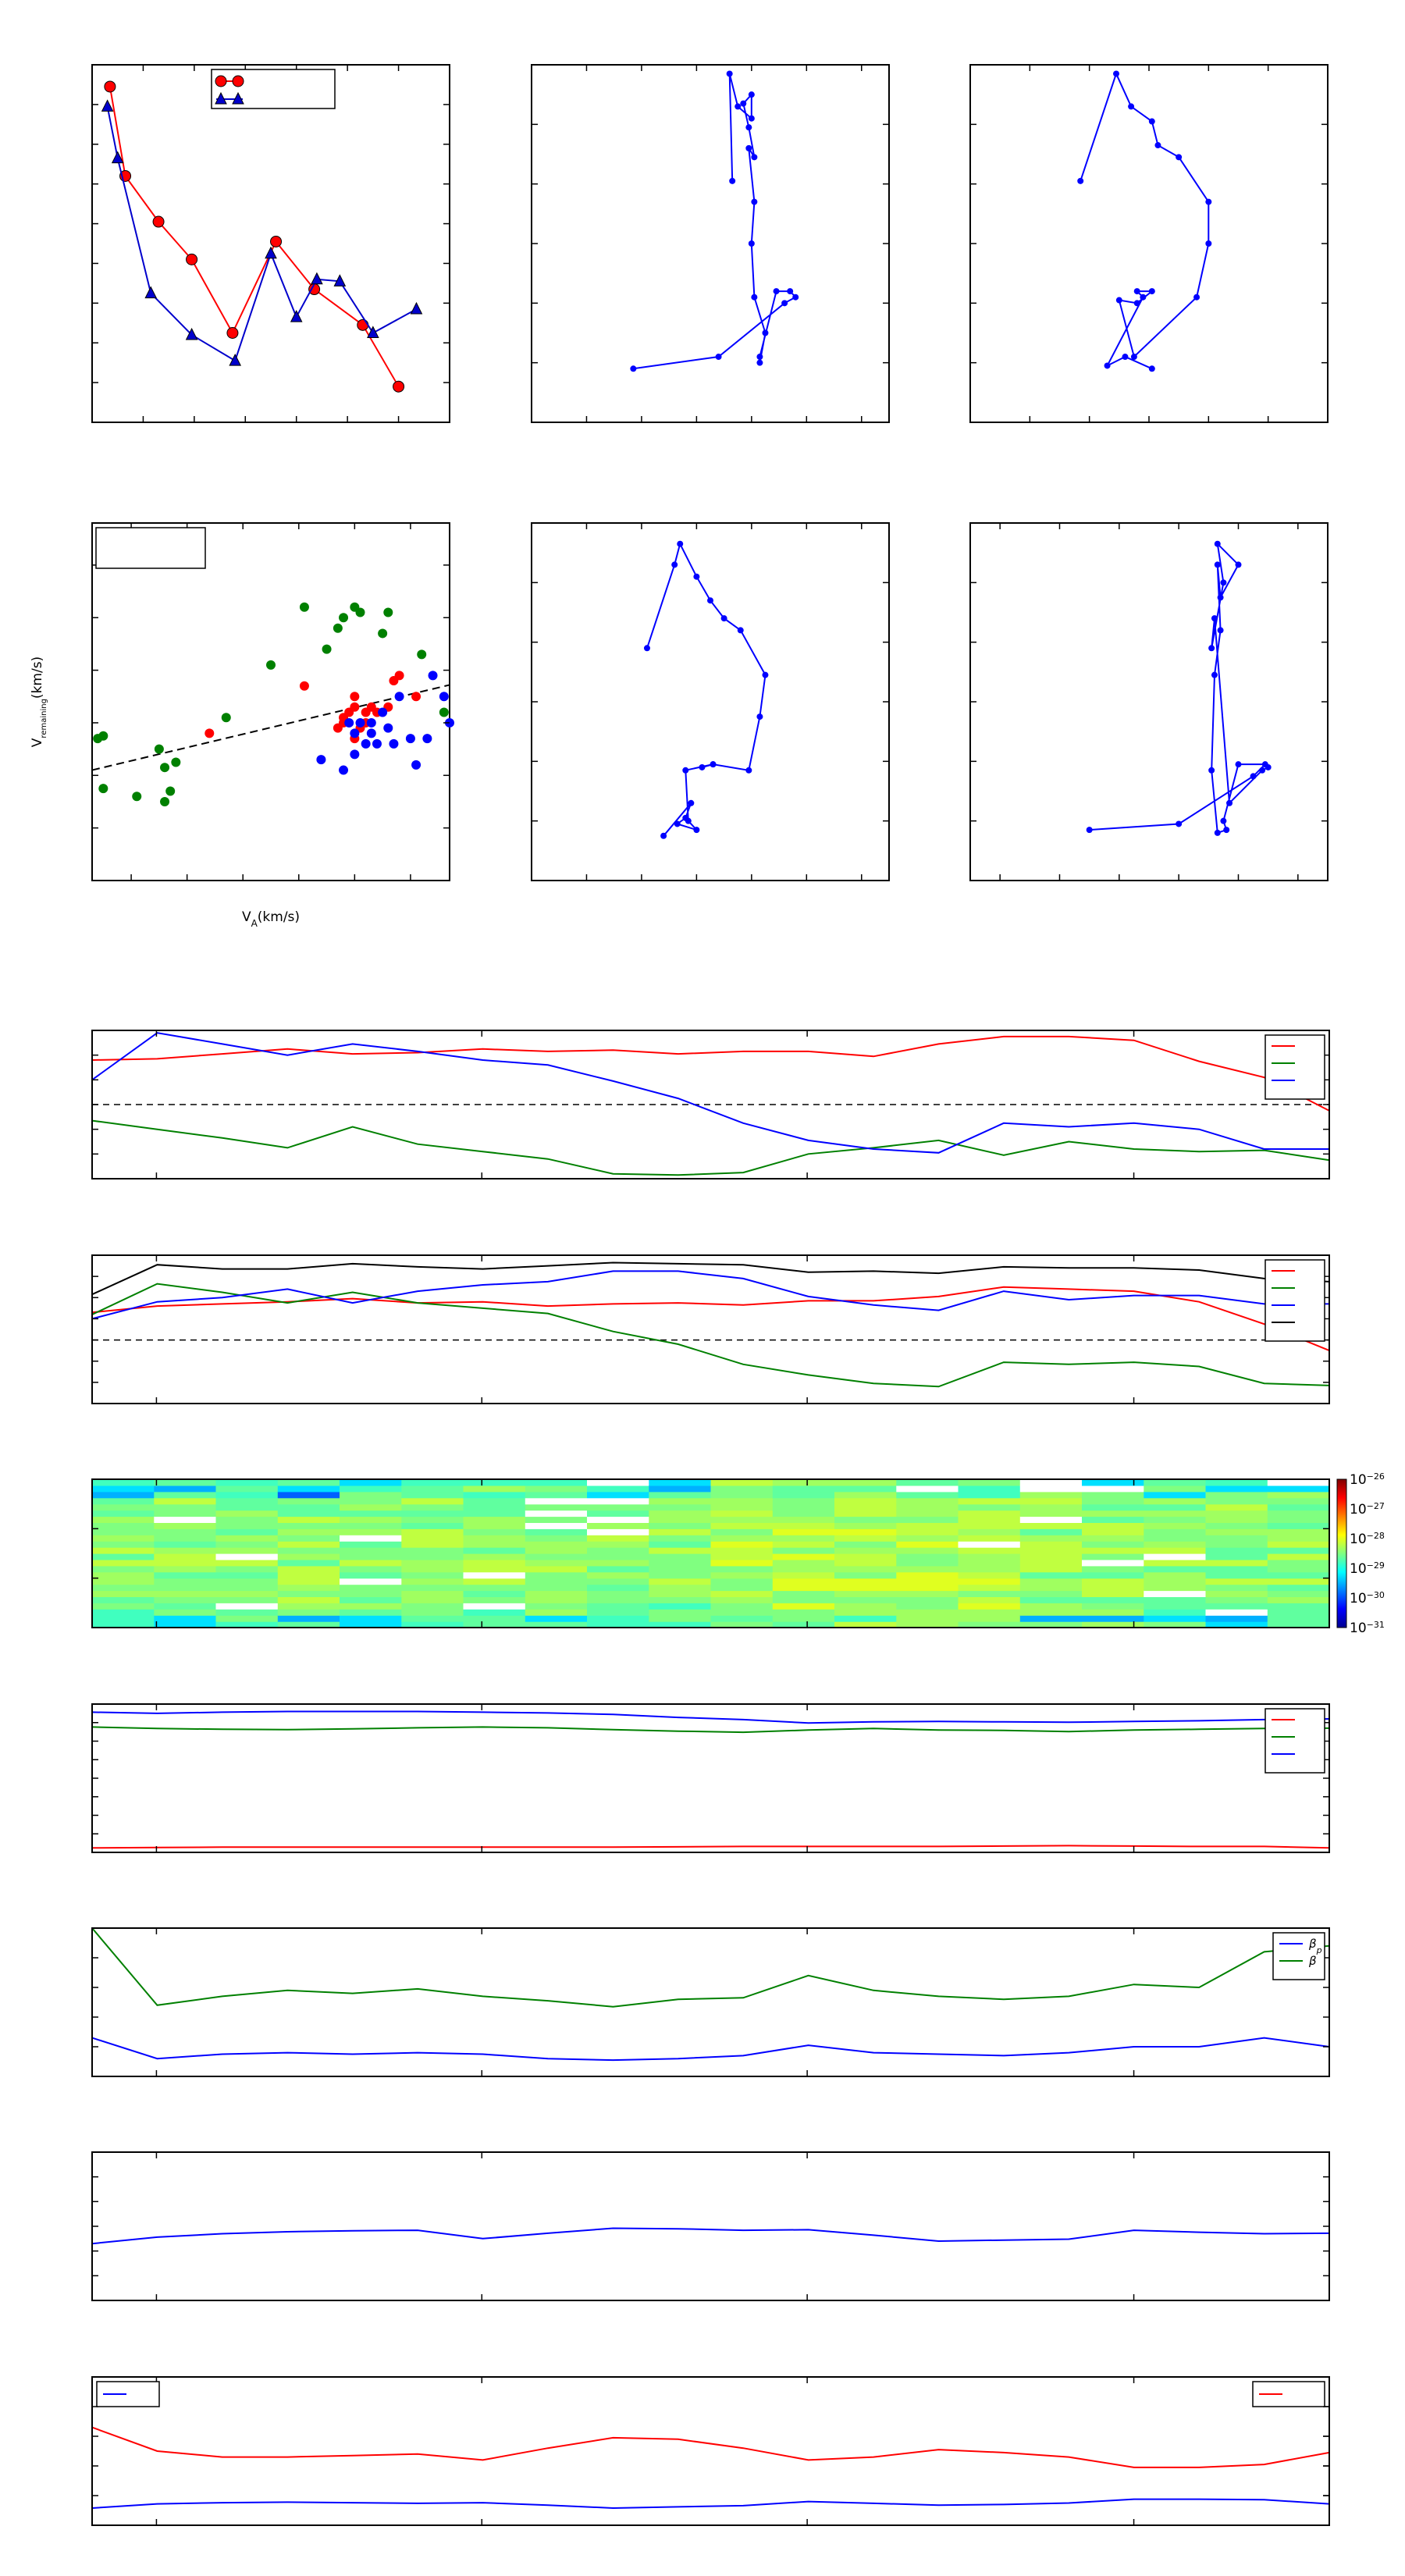 This screenshot has height=2576, width=1405. What do you see at coordinates (317, 278) in the screenshot?
I see `pt-data-point` at bounding box center [317, 278].